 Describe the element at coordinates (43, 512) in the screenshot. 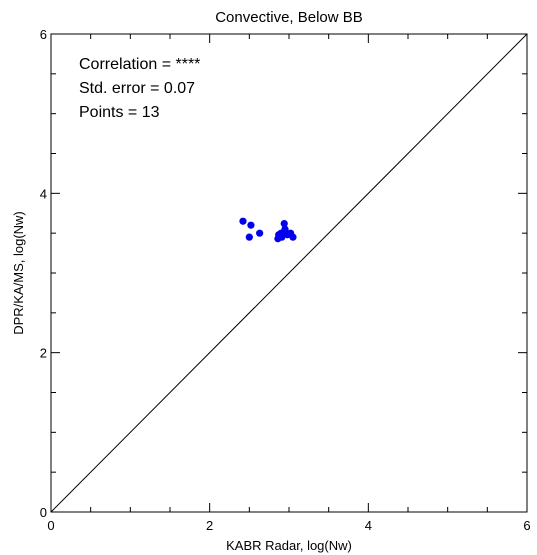

I see `y-tick-label: 0` at that location.